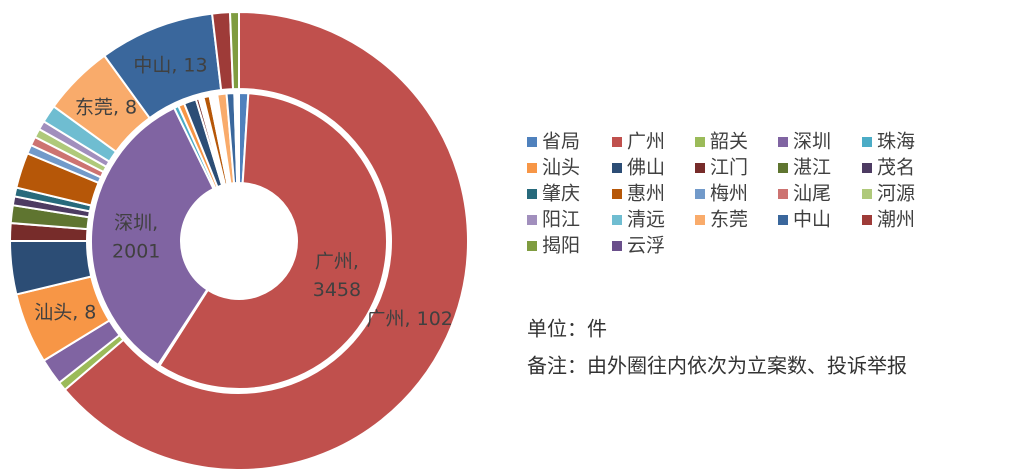 The image size is (1035, 469). I want to click on legend-item: 肇庆, so click(553, 194).